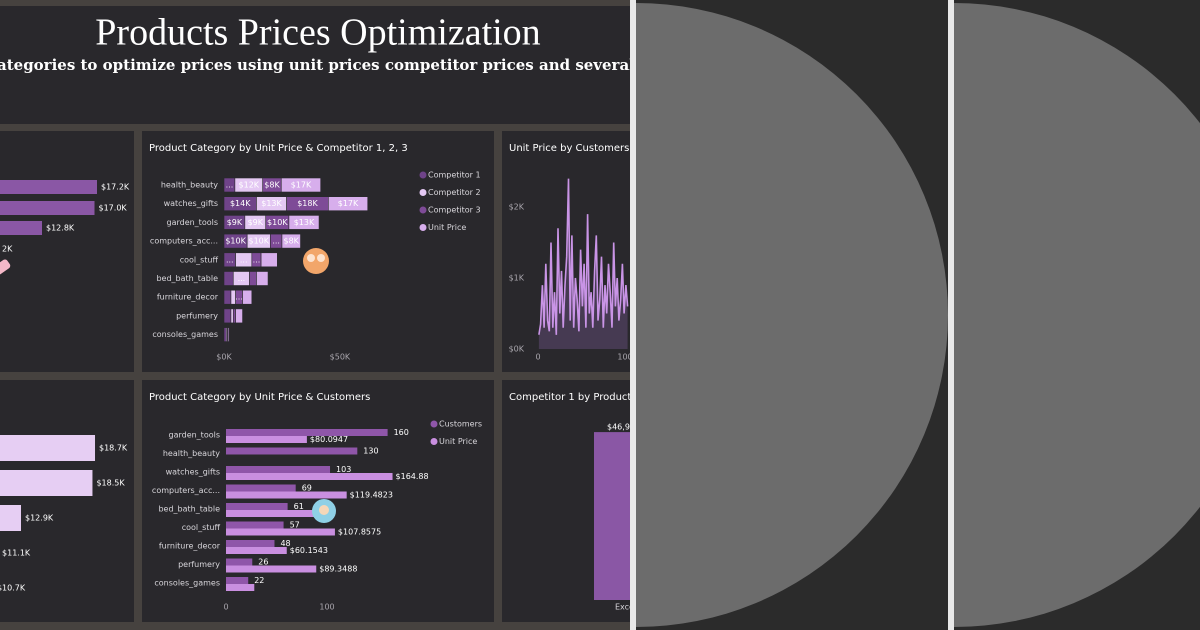  I want to click on data-label: $17.2K, so click(115, 187).